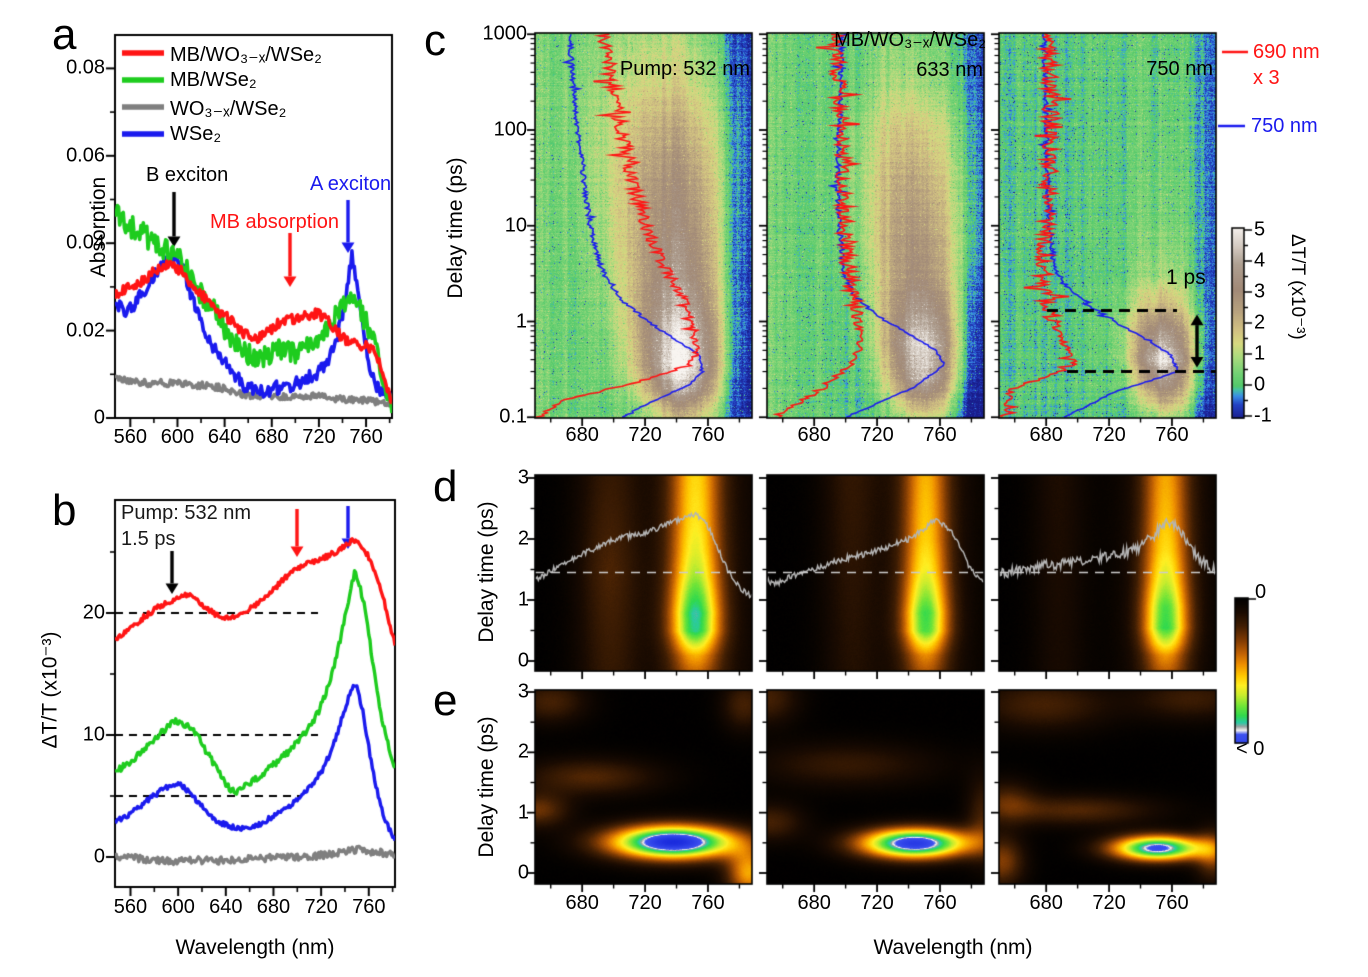 Image resolution: width=1368 pixels, height=977 pixels. What do you see at coordinates (523, 691) in the screenshot?
I see `e-y-tick-label: 3` at bounding box center [523, 691].